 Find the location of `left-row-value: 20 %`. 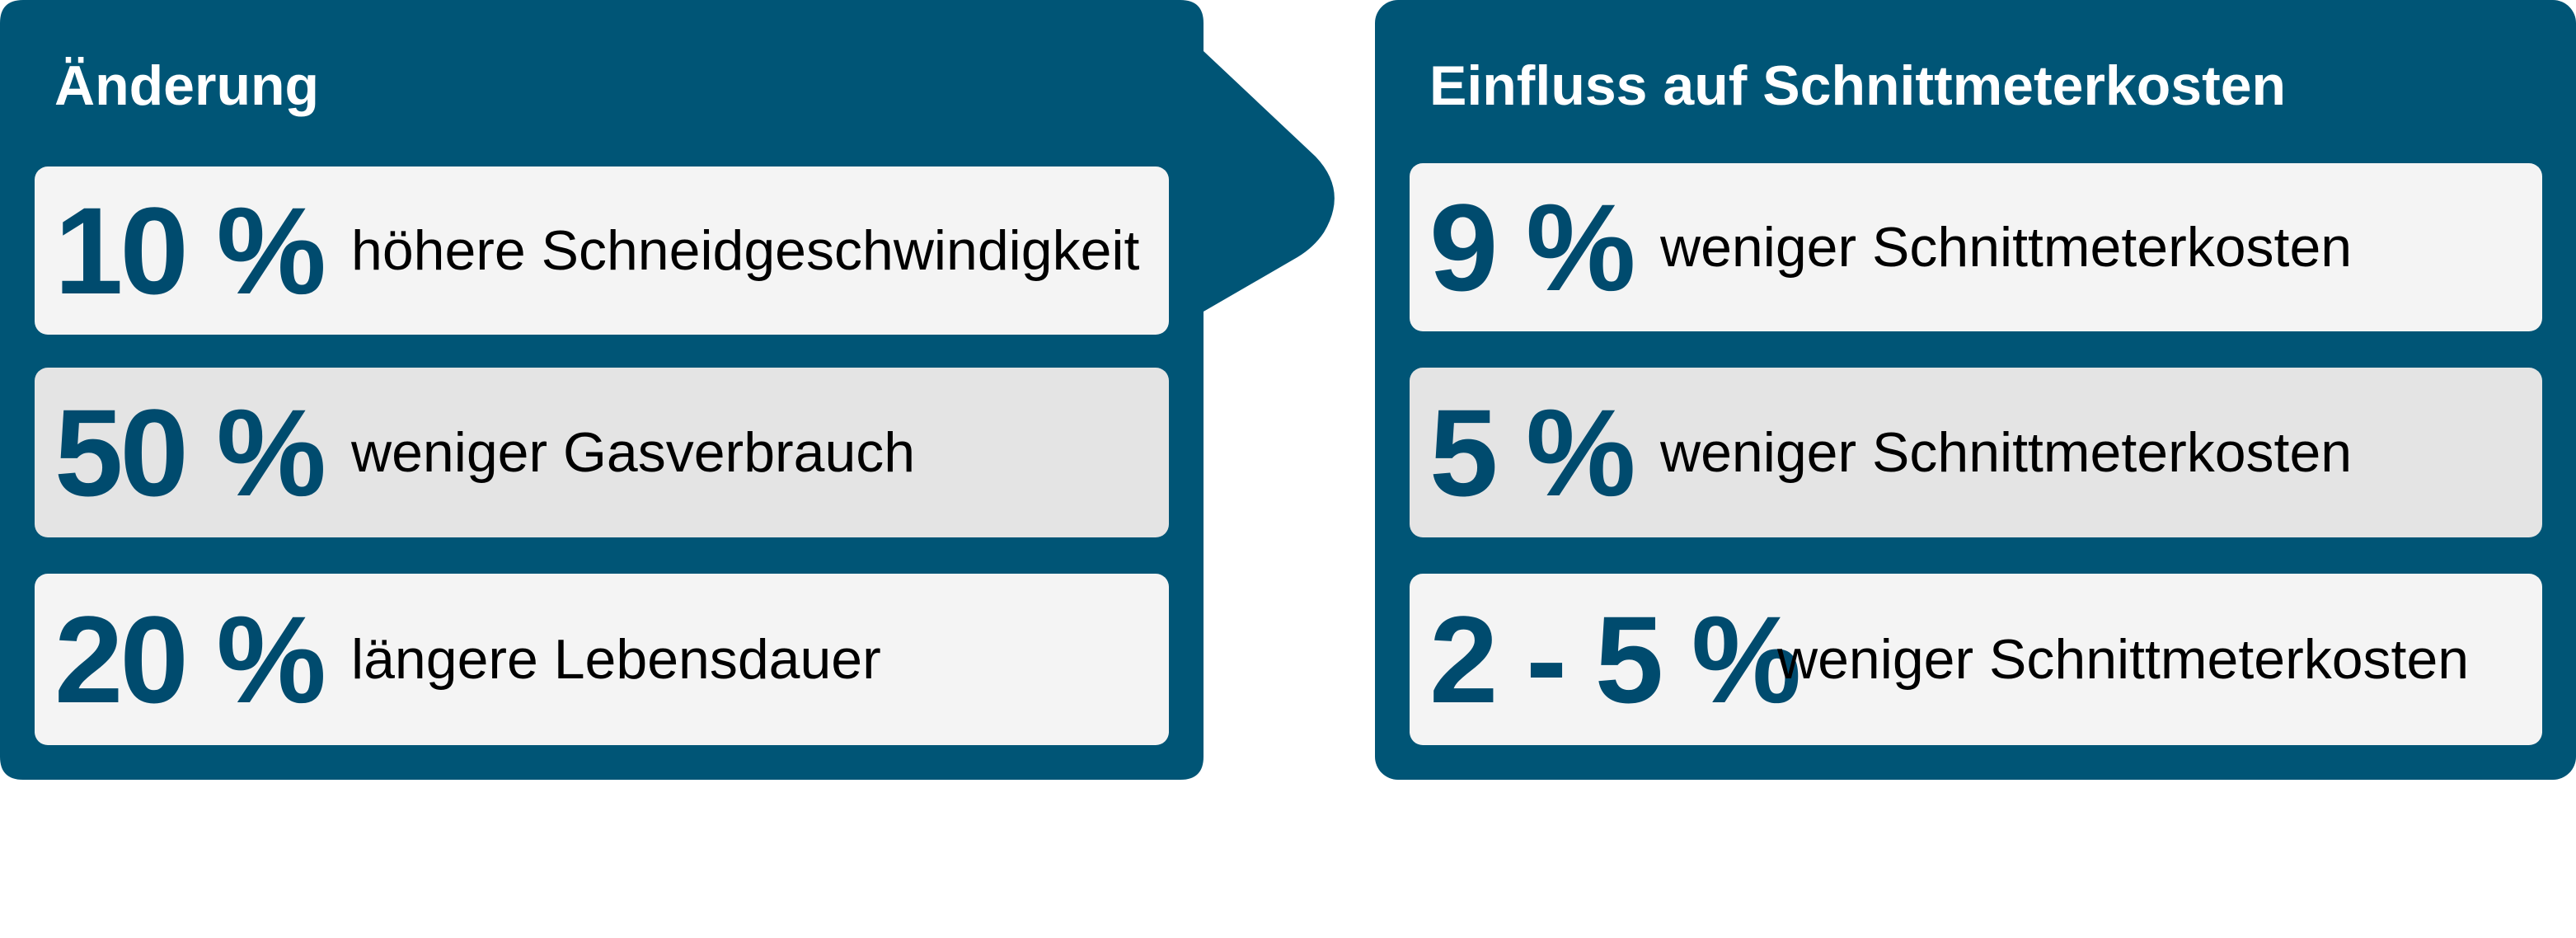

left-row-value: 20 % is located at coordinates (190, 659).